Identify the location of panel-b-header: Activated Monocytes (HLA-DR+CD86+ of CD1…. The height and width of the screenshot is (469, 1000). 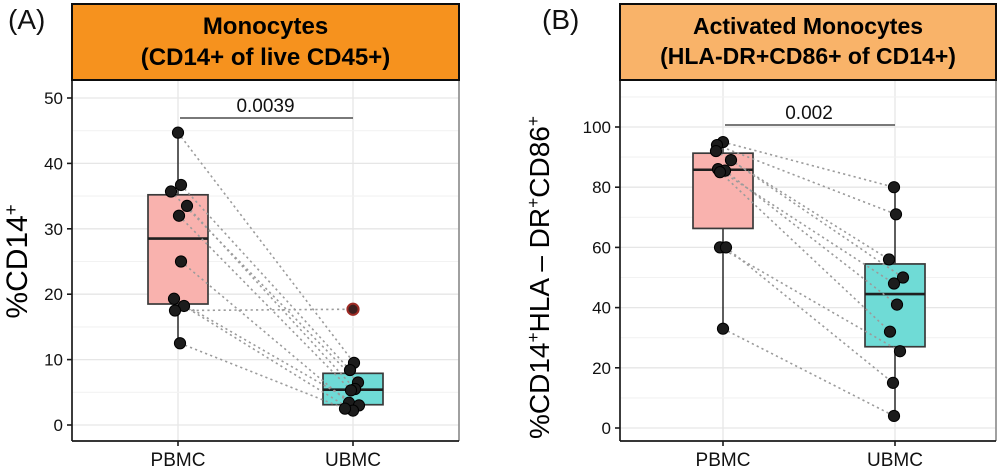
(808, 42).